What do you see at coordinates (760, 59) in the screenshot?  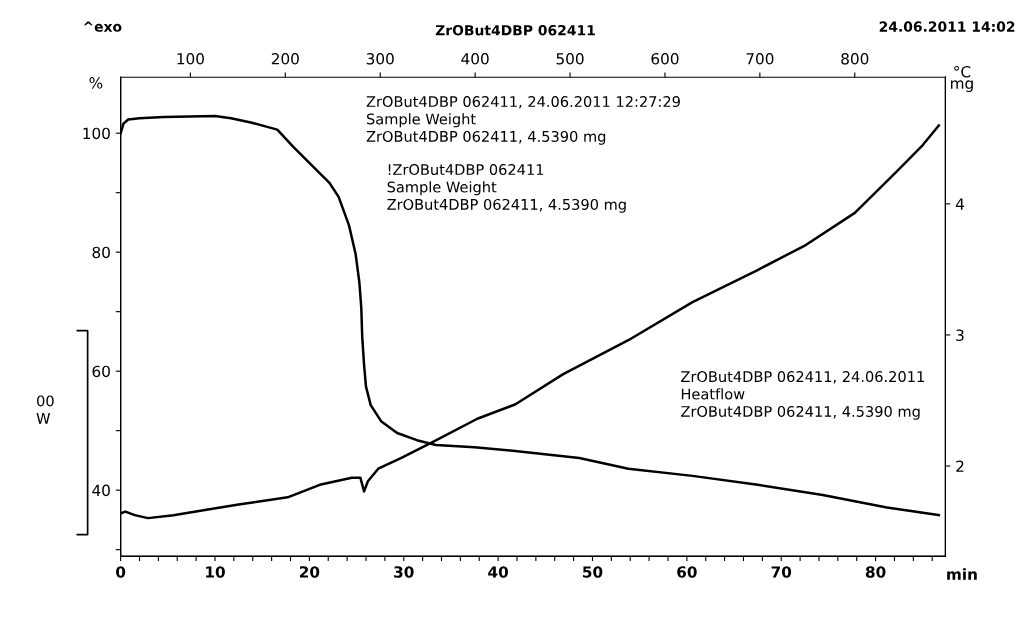 I see `x2-tick-label: 700` at bounding box center [760, 59].